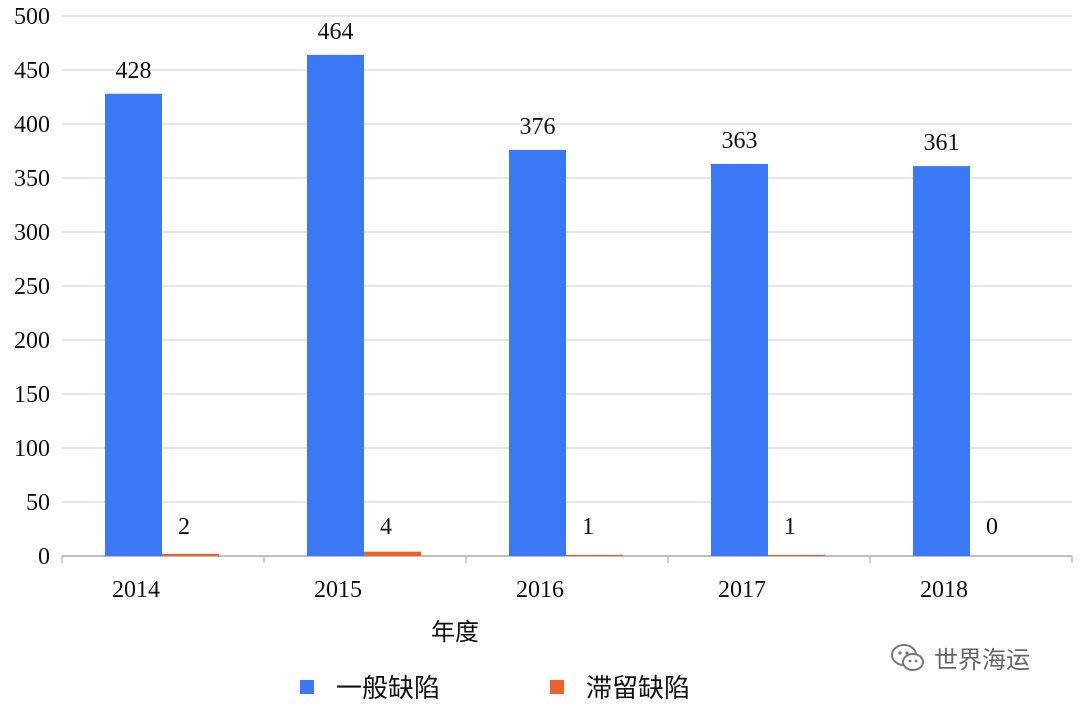 This screenshot has height=707, width=1080. What do you see at coordinates (32, 449) in the screenshot?
I see `y-tick-label: 100` at bounding box center [32, 449].